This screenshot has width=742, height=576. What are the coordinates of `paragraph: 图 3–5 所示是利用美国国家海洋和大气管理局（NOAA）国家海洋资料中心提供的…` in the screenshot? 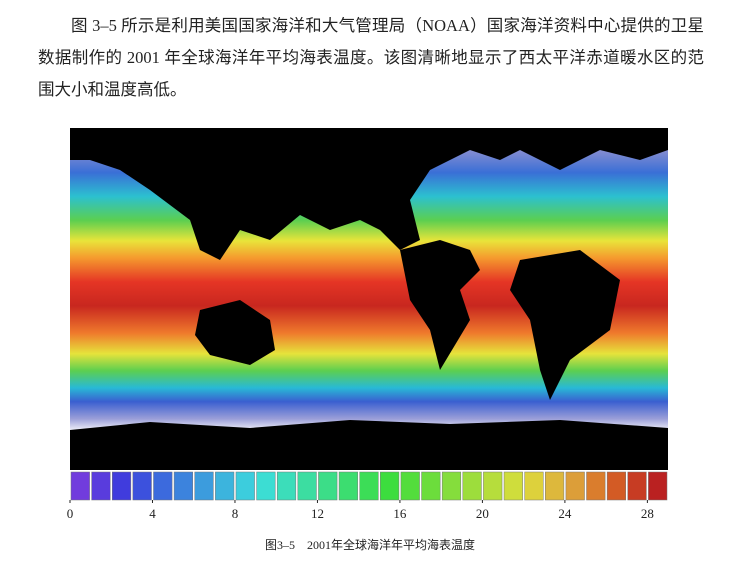 It's located at (371, 57).